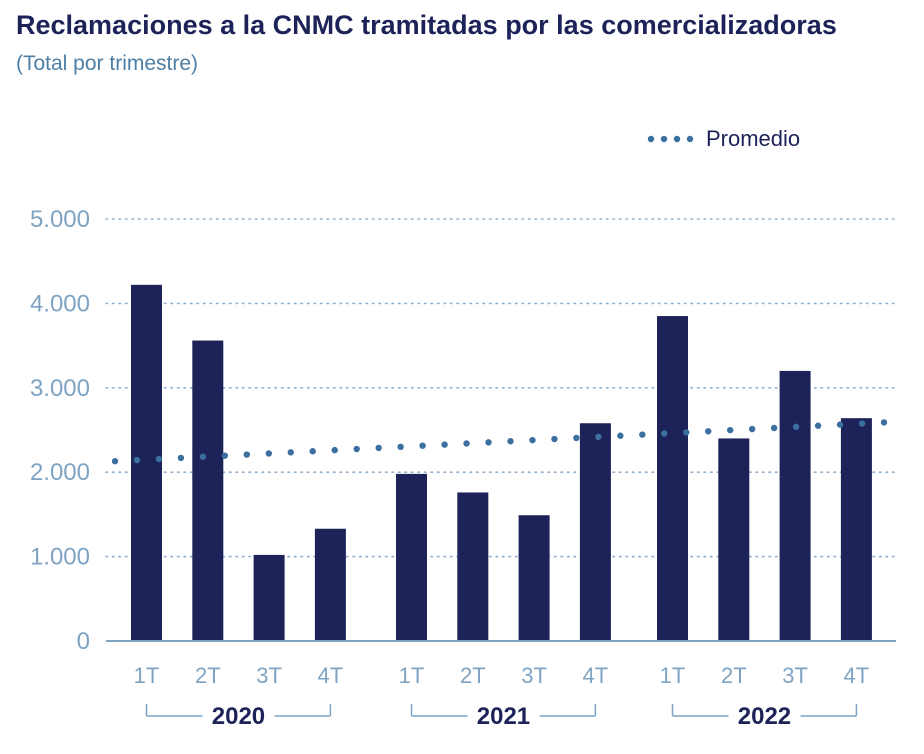 The width and height of the screenshot is (924, 754). Describe the element at coordinates (60, 472) in the screenshot. I see `y-tick-label: 2.000` at that location.